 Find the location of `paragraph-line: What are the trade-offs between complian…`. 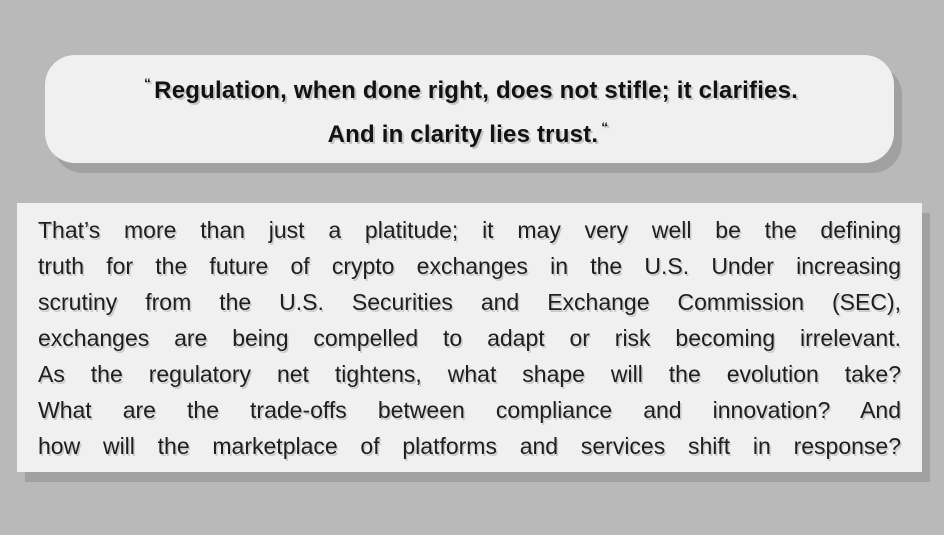

paragraph-line: What are the trade-offs between complian… is located at coordinates (469, 410).